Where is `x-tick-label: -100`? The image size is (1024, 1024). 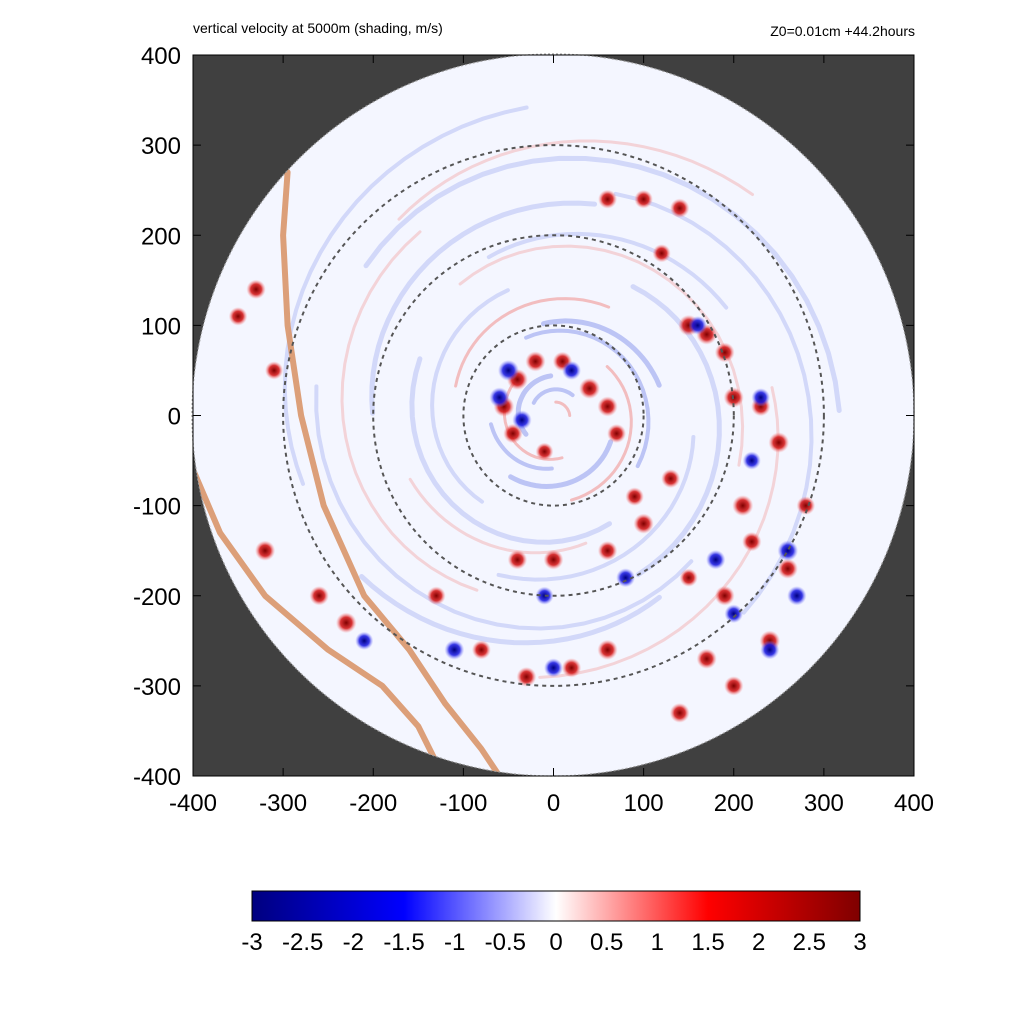
x-tick-label: -100 is located at coordinates (463, 803).